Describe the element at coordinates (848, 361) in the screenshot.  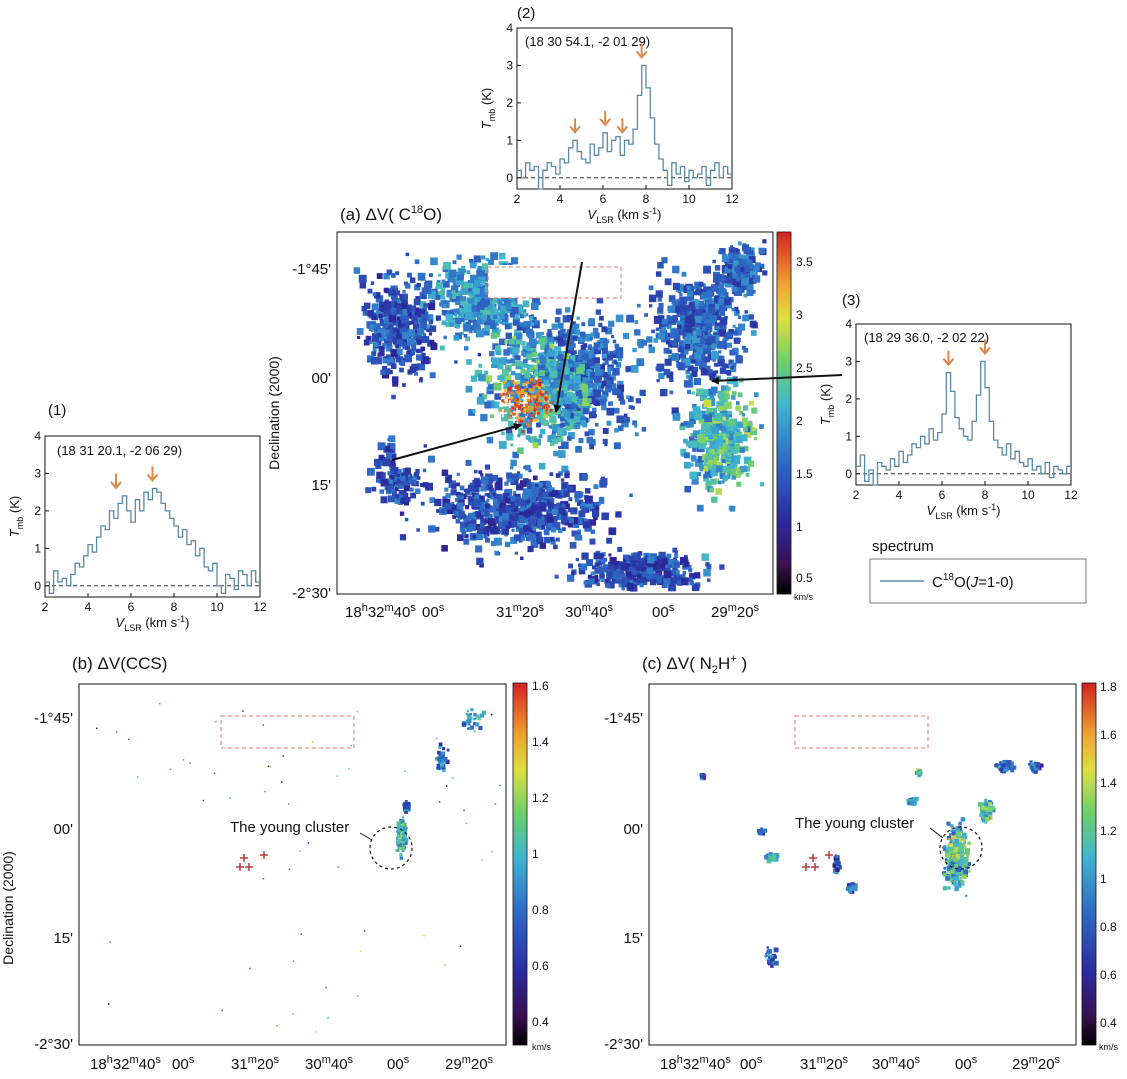
I see `y-tick-label: 3` at that location.